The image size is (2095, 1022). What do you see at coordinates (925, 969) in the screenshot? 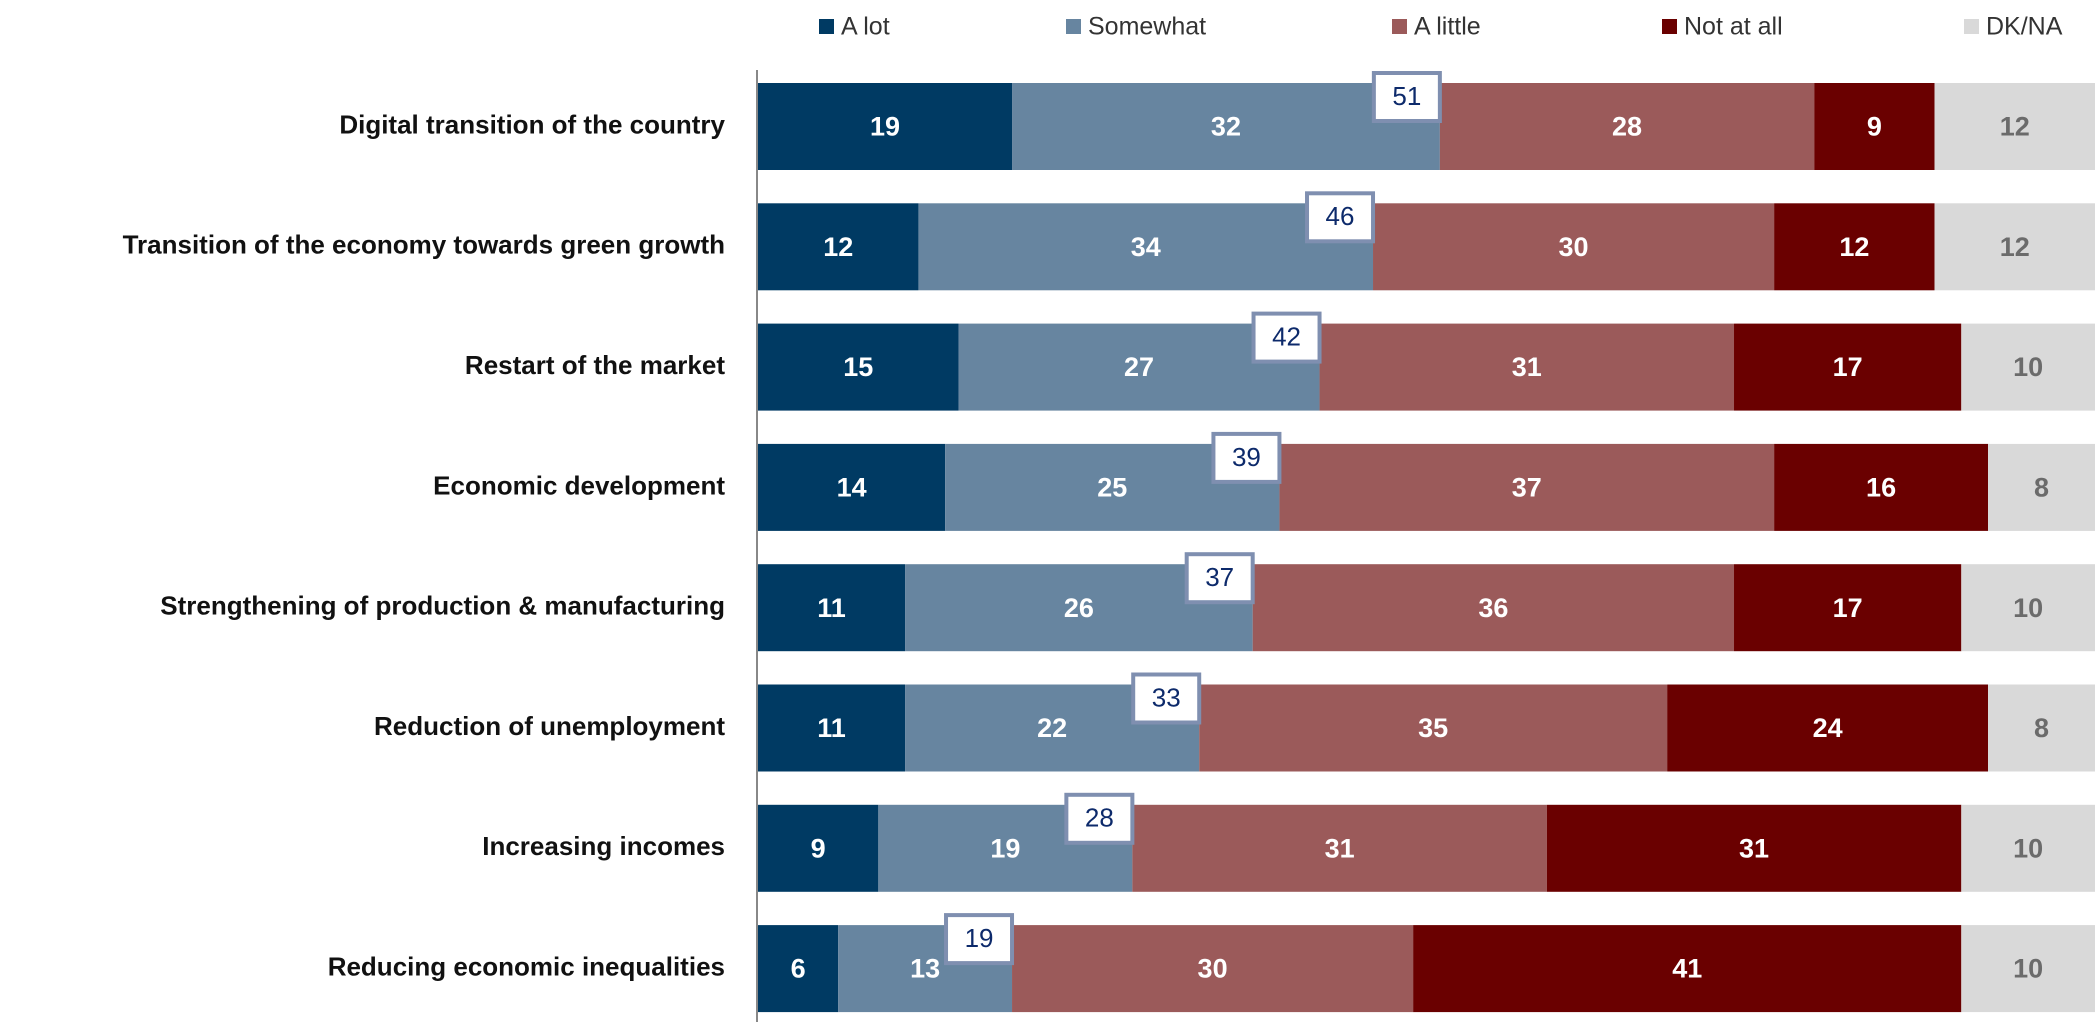
I see `value-label: 13` at bounding box center [925, 969].